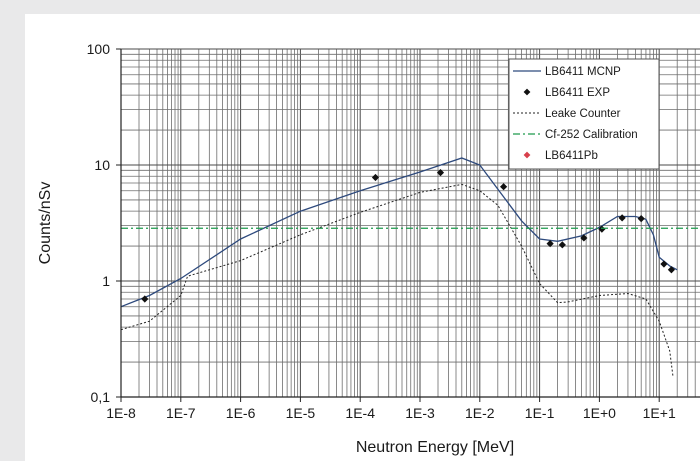 The height and width of the screenshot is (461, 700). Describe the element at coordinates (360, 413) in the screenshot. I see `x-tick-label: 1E-4` at that location.